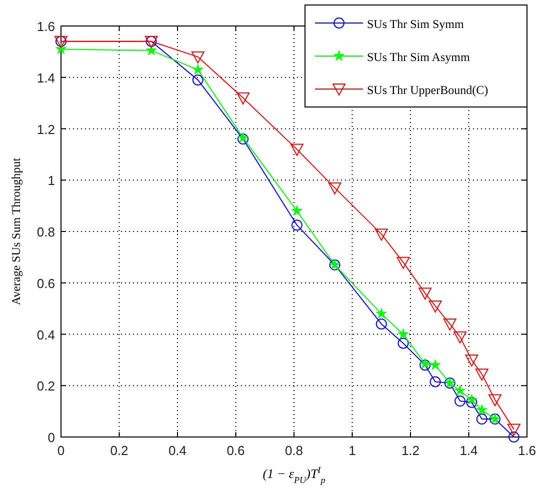 The height and width of the screenshot is (488, 550). I want to click on x-tick-label: 1.4, so click(469, 450).